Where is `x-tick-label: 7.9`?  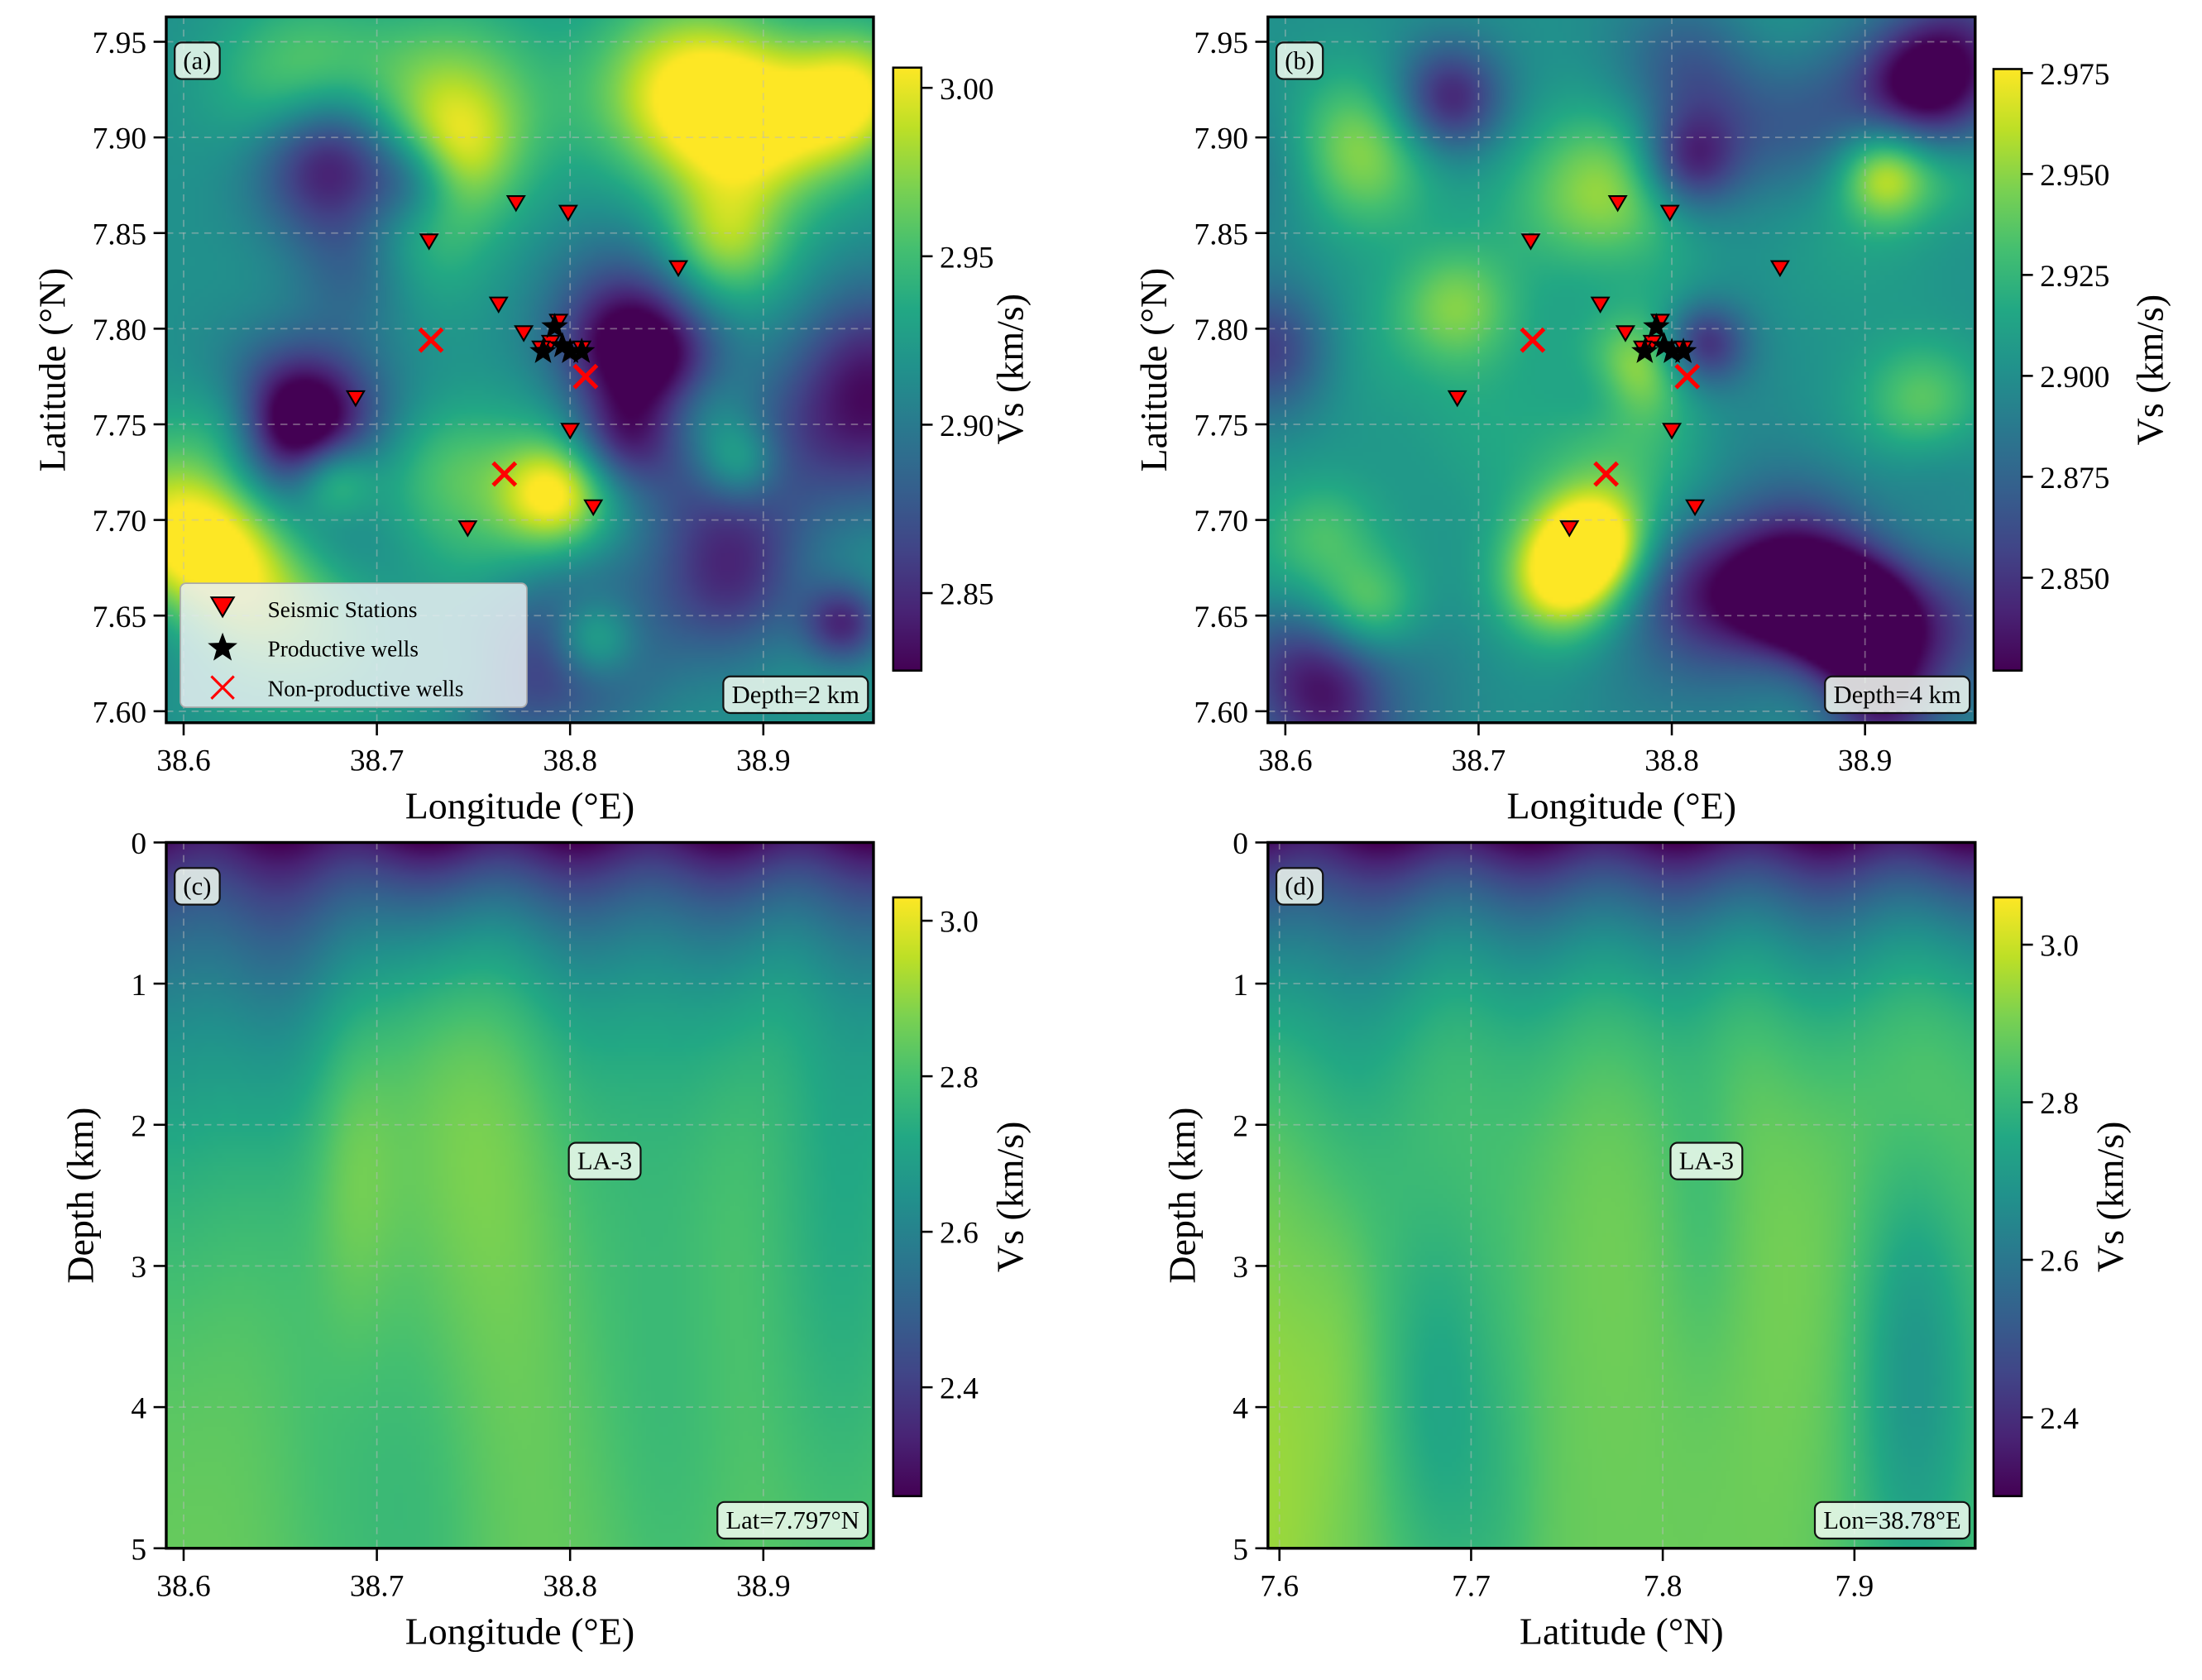 x-tick-label: 7.9 is located at coordinates (1854, 1587).